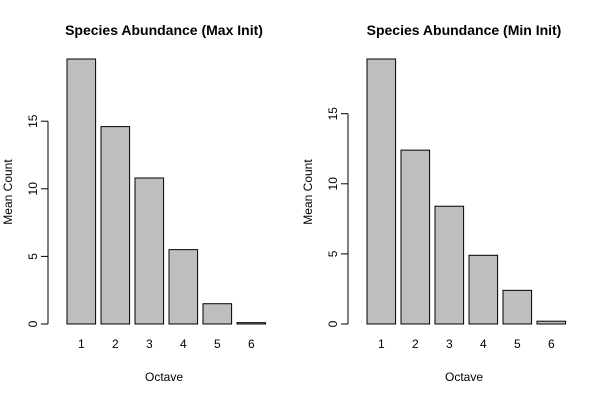 Image resolution: width=600 pixels, height=400 pixels. What do you see at coordinates (164, 30) in the screenshot?
I see `chart-title: Species Abundance (Max Init)` at bounding box center [164, 30].